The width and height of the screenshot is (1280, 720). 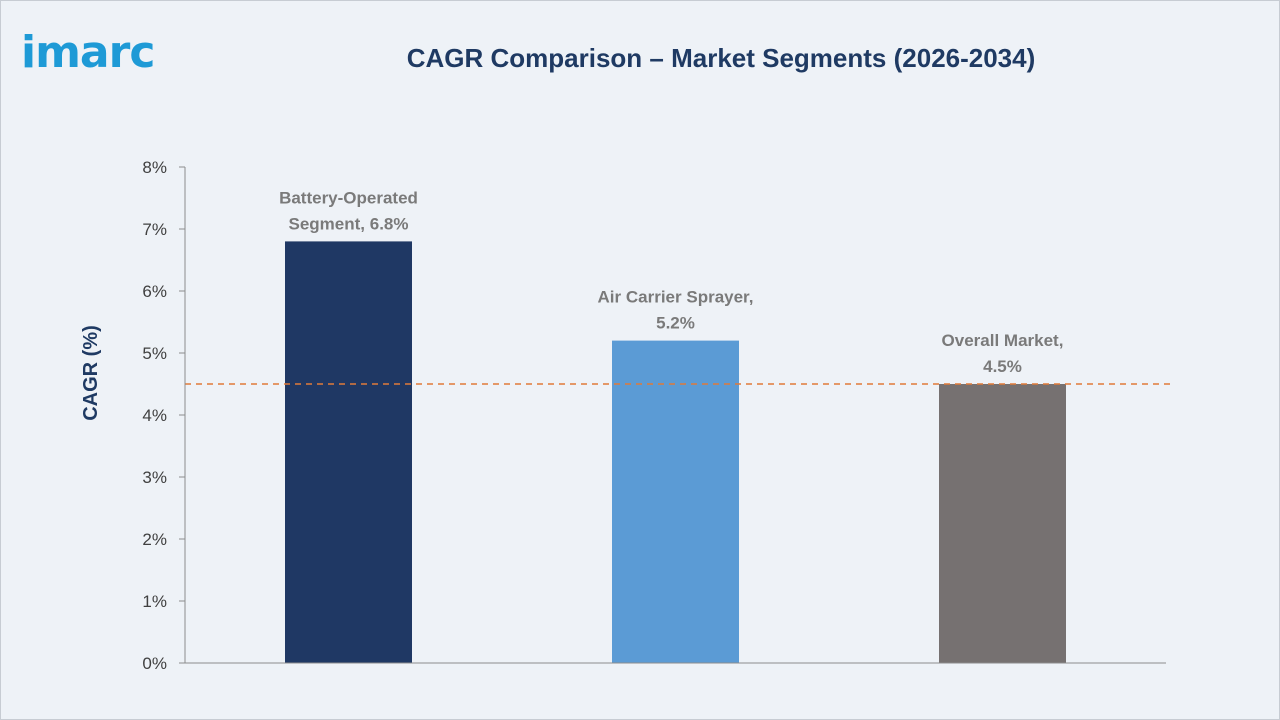 What do you see at coordinates (675, 323) in the screenshot?
I see `data-label: 5.2%` at bounding box center [675, 323].